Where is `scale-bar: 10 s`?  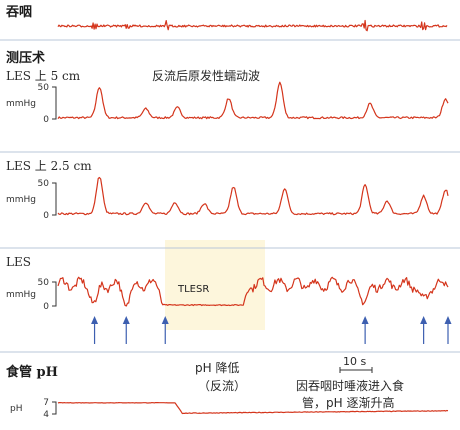 scale-bar: 10 s is located at coordinates (356, 364).